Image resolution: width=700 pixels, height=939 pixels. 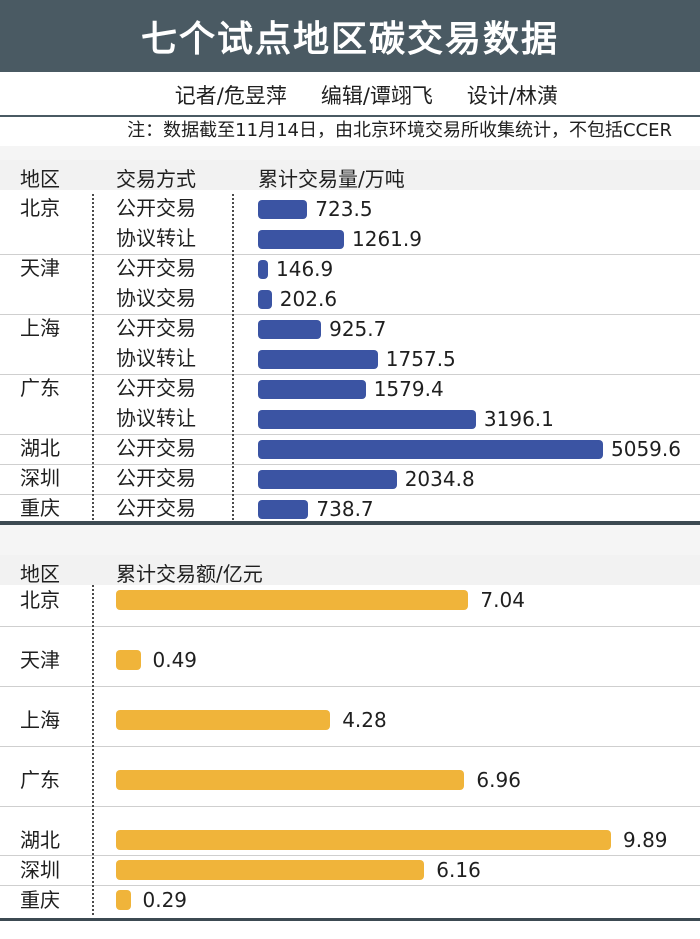 What do you see at coordinates (364, 720) in the screenshot?
I see `value-value-label: 4.28` at bounding box center [364, 720].